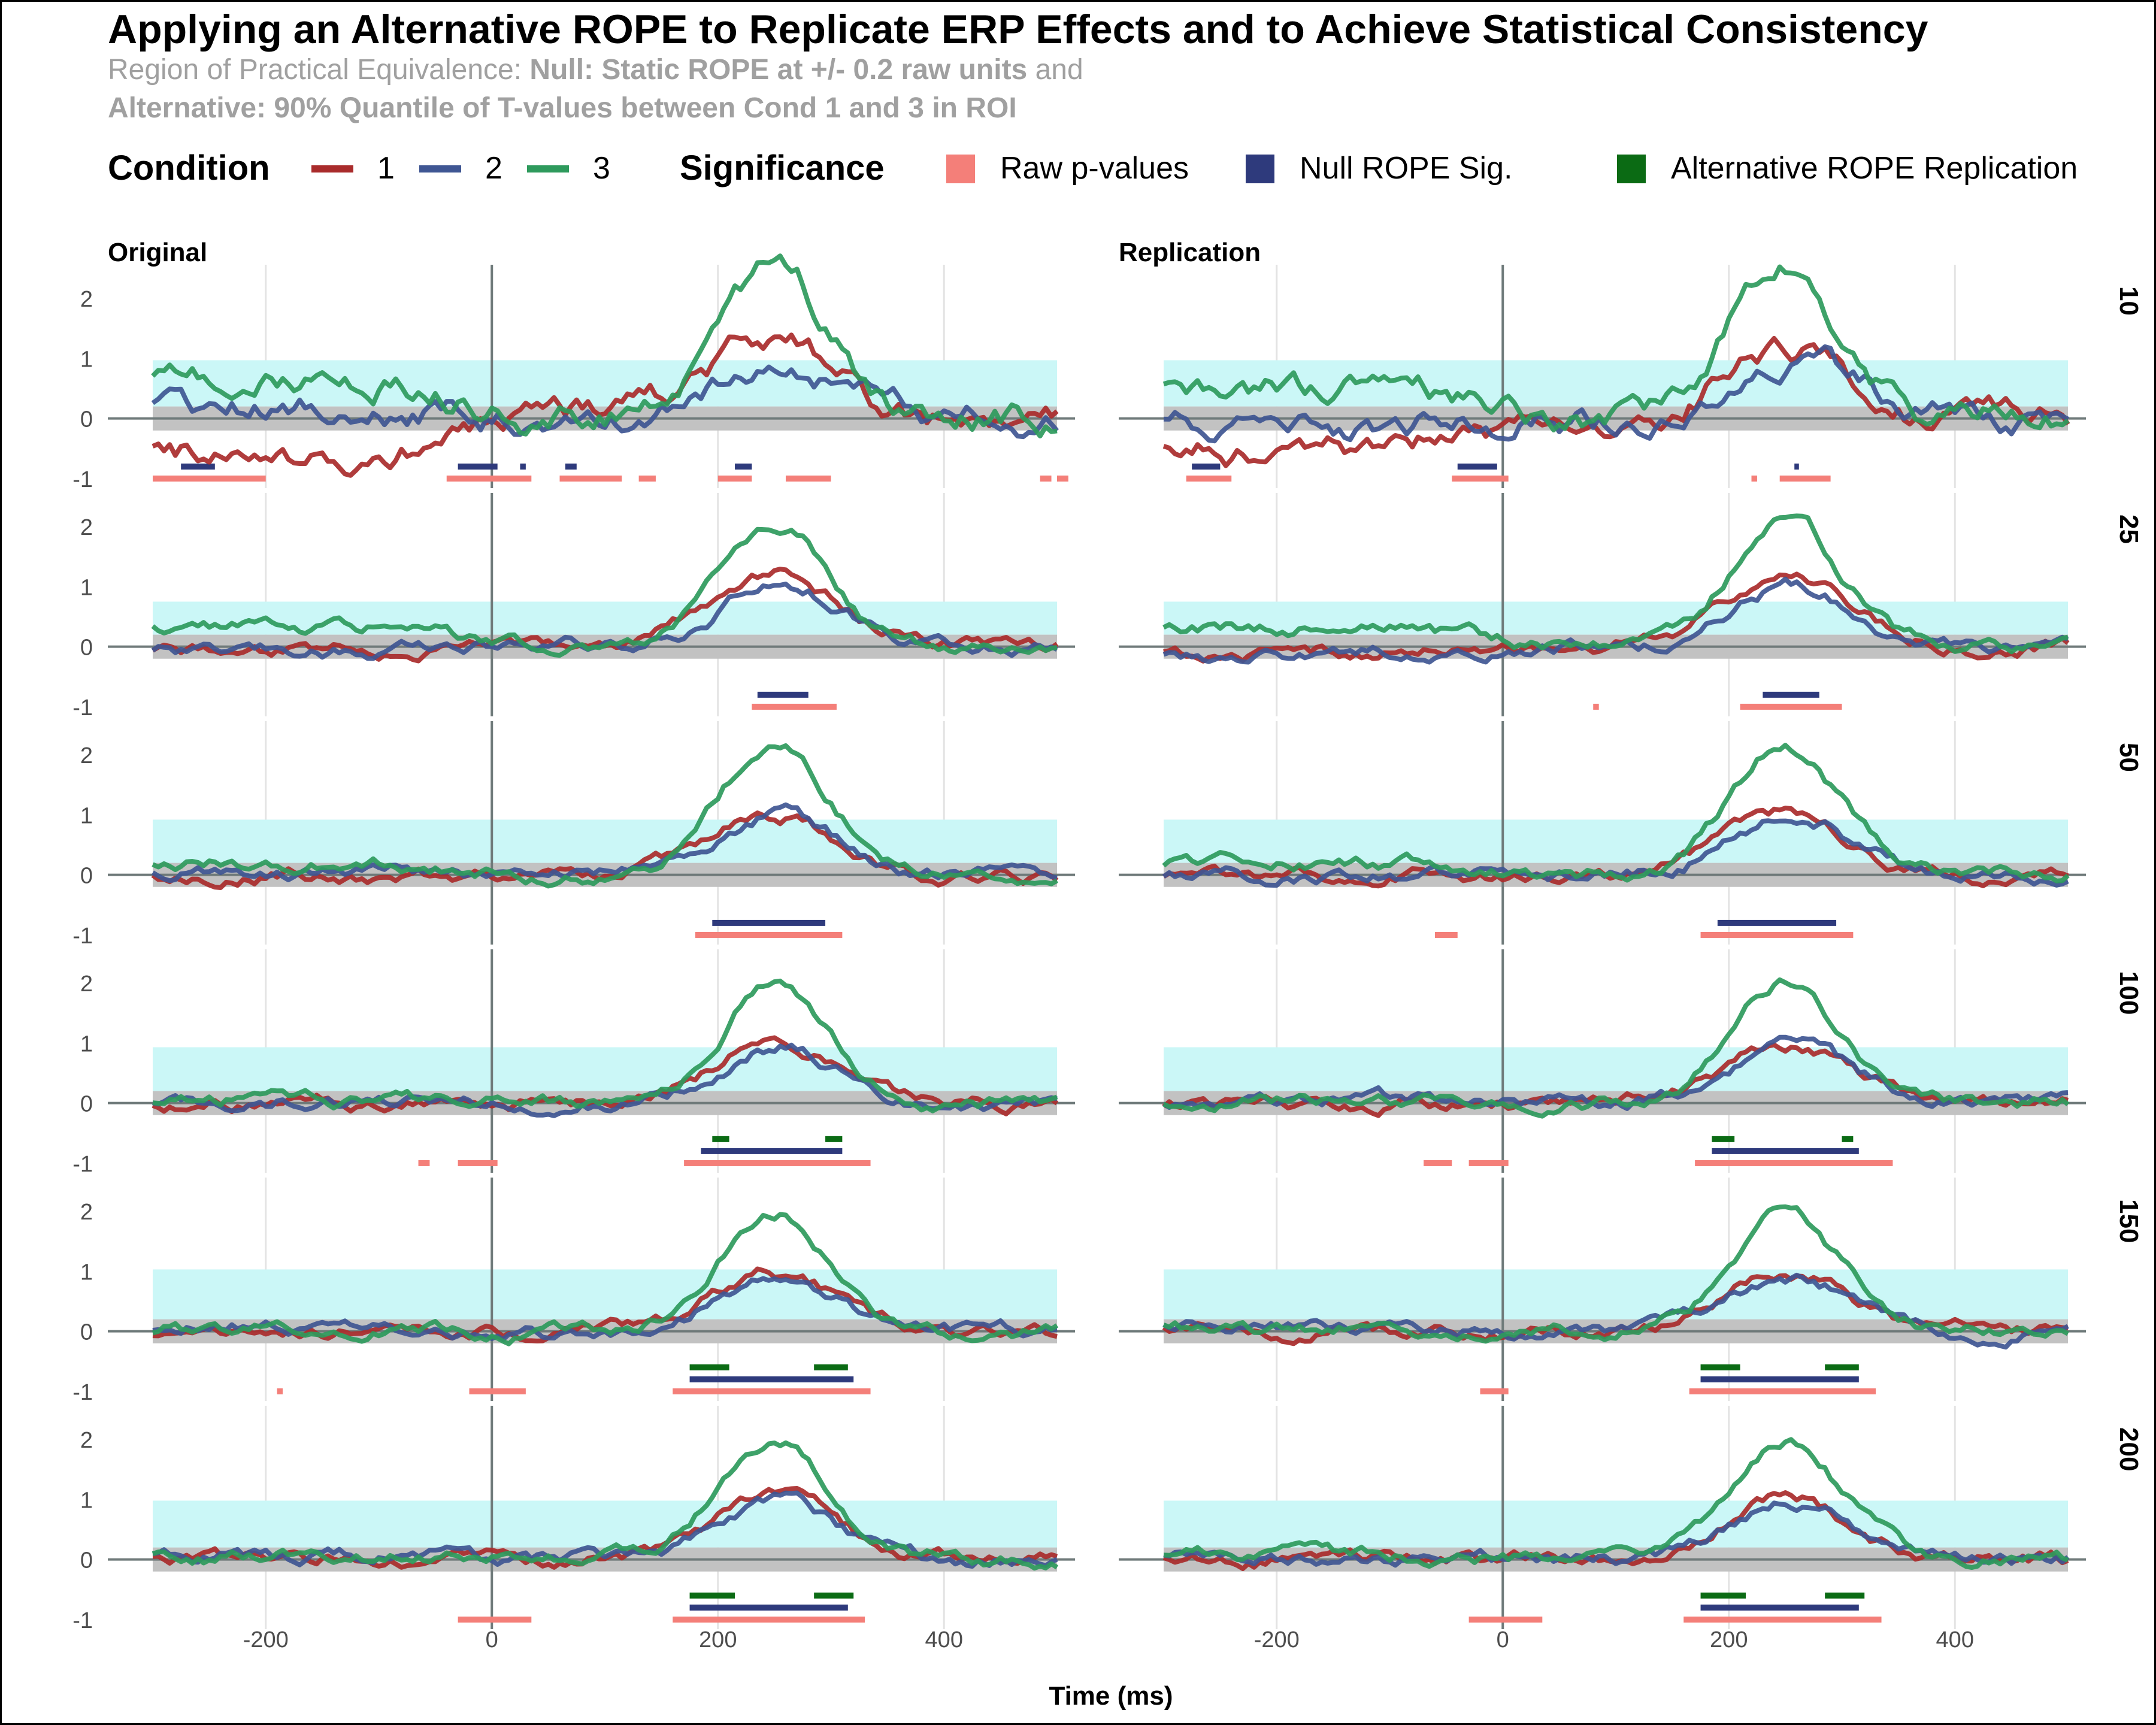 The width and height of the screenshot is (2156, 1725). I want to click on row-label-25: 25, so click(2128, 529).